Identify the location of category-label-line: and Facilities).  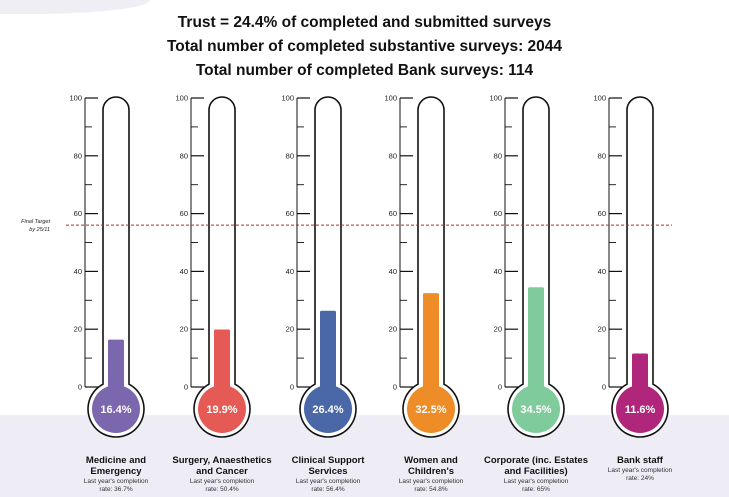
(536, 471).